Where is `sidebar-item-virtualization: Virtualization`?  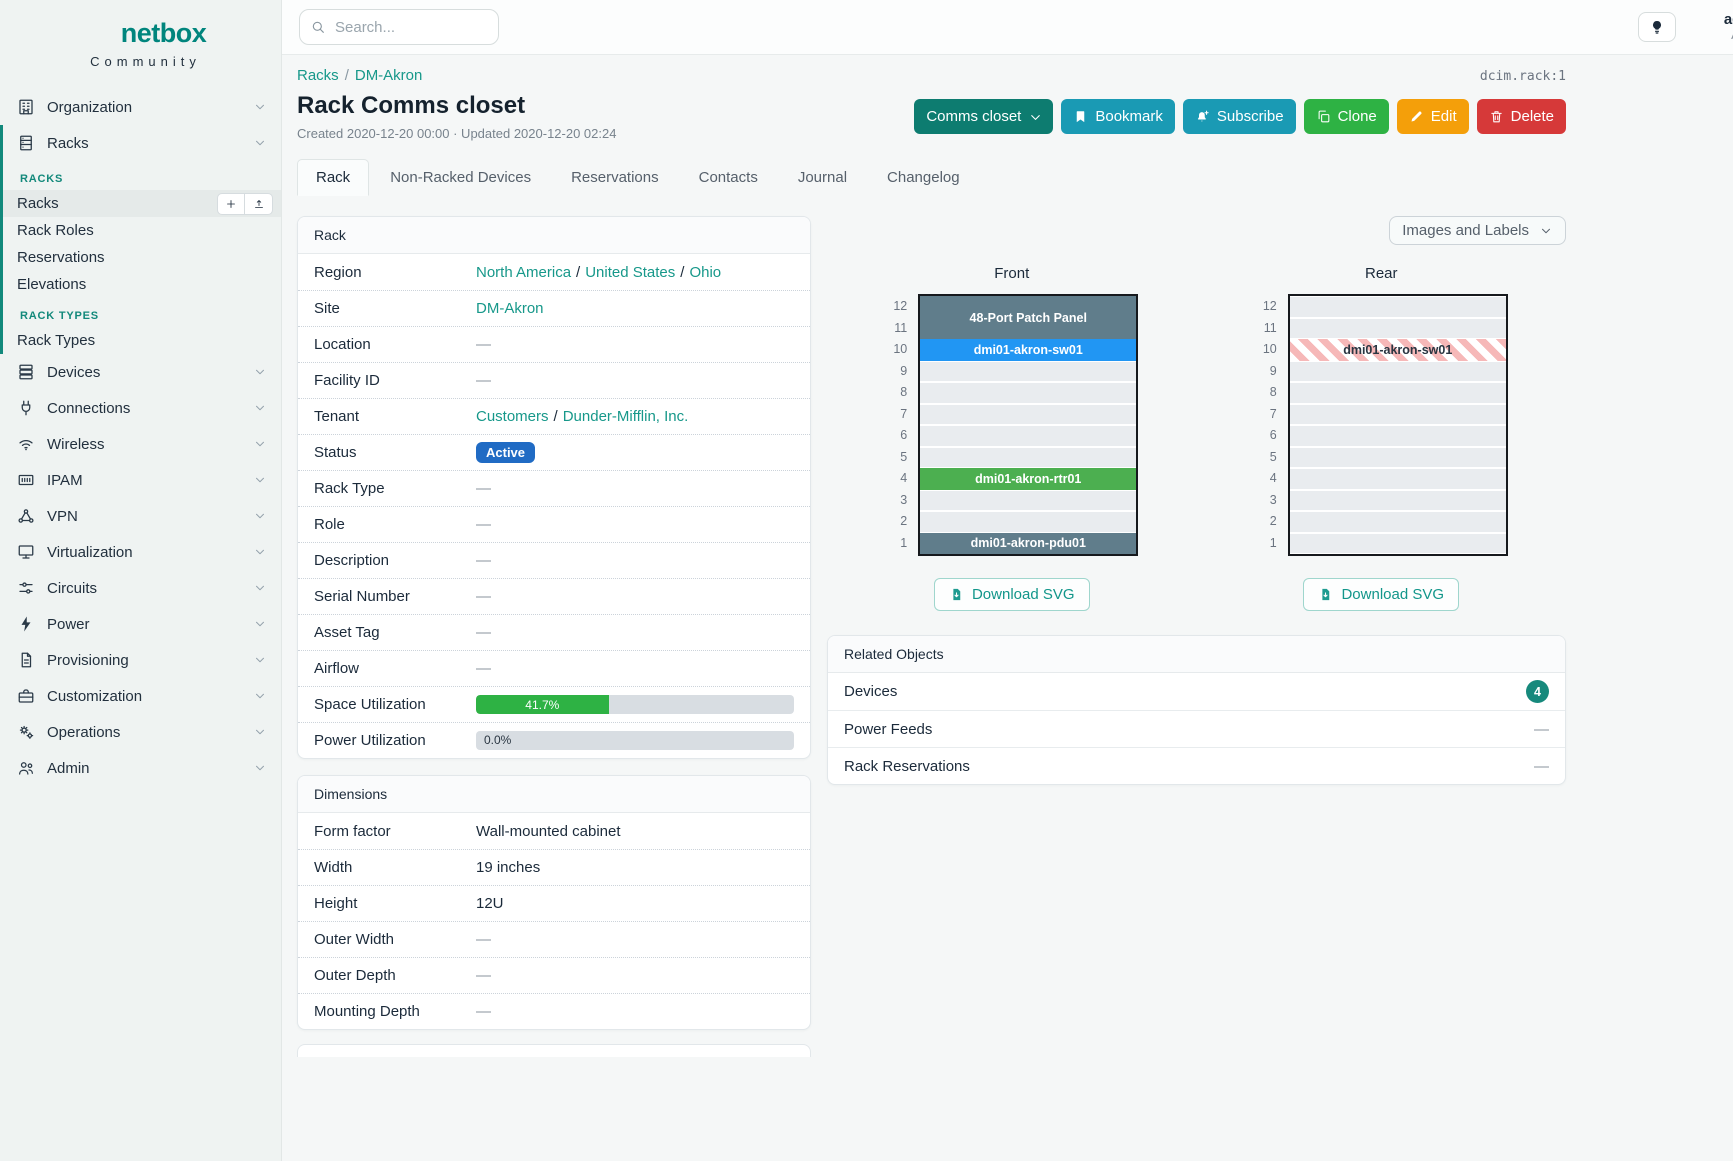
sidebar-item-virtualization: Virtualization is located at coordinates (140, 552).